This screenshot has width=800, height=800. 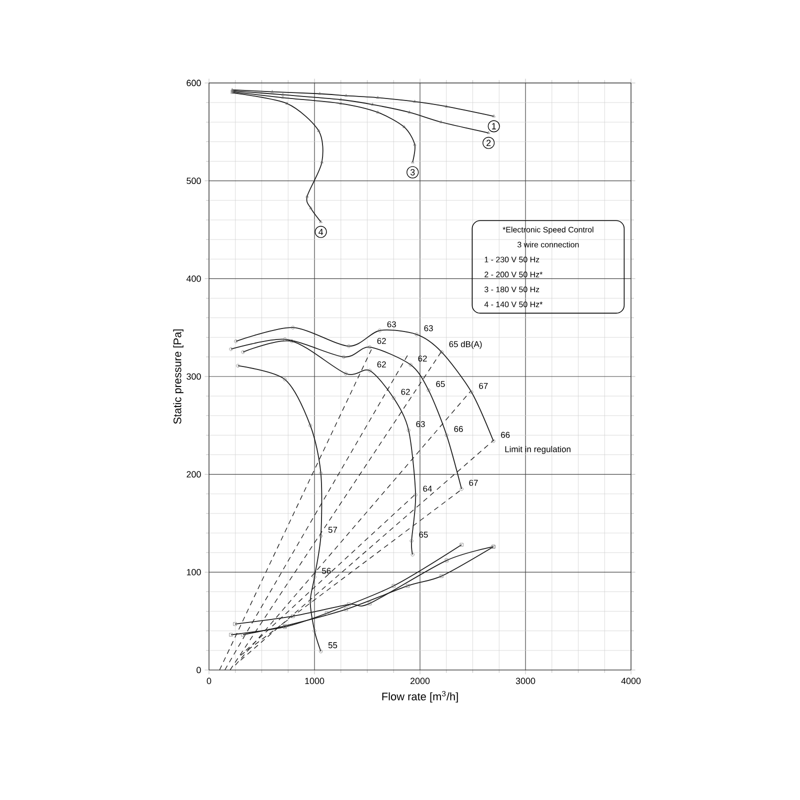 What do you see at coordinates (333, 529) in the screenshot?
I see `annotation: 57` at bounding box center [333, 529].